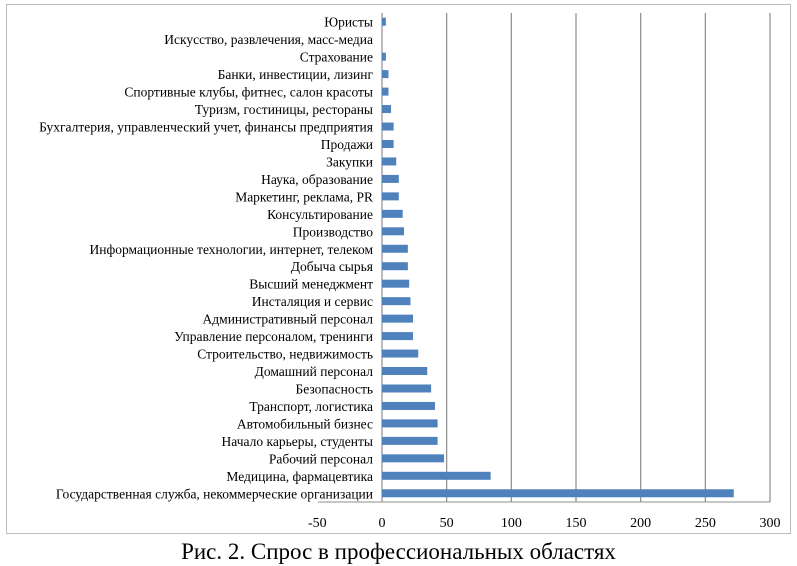  Describe the element at coordinates (511, 523) in the screenshot. I see `x-tick-label: 100` at that location.